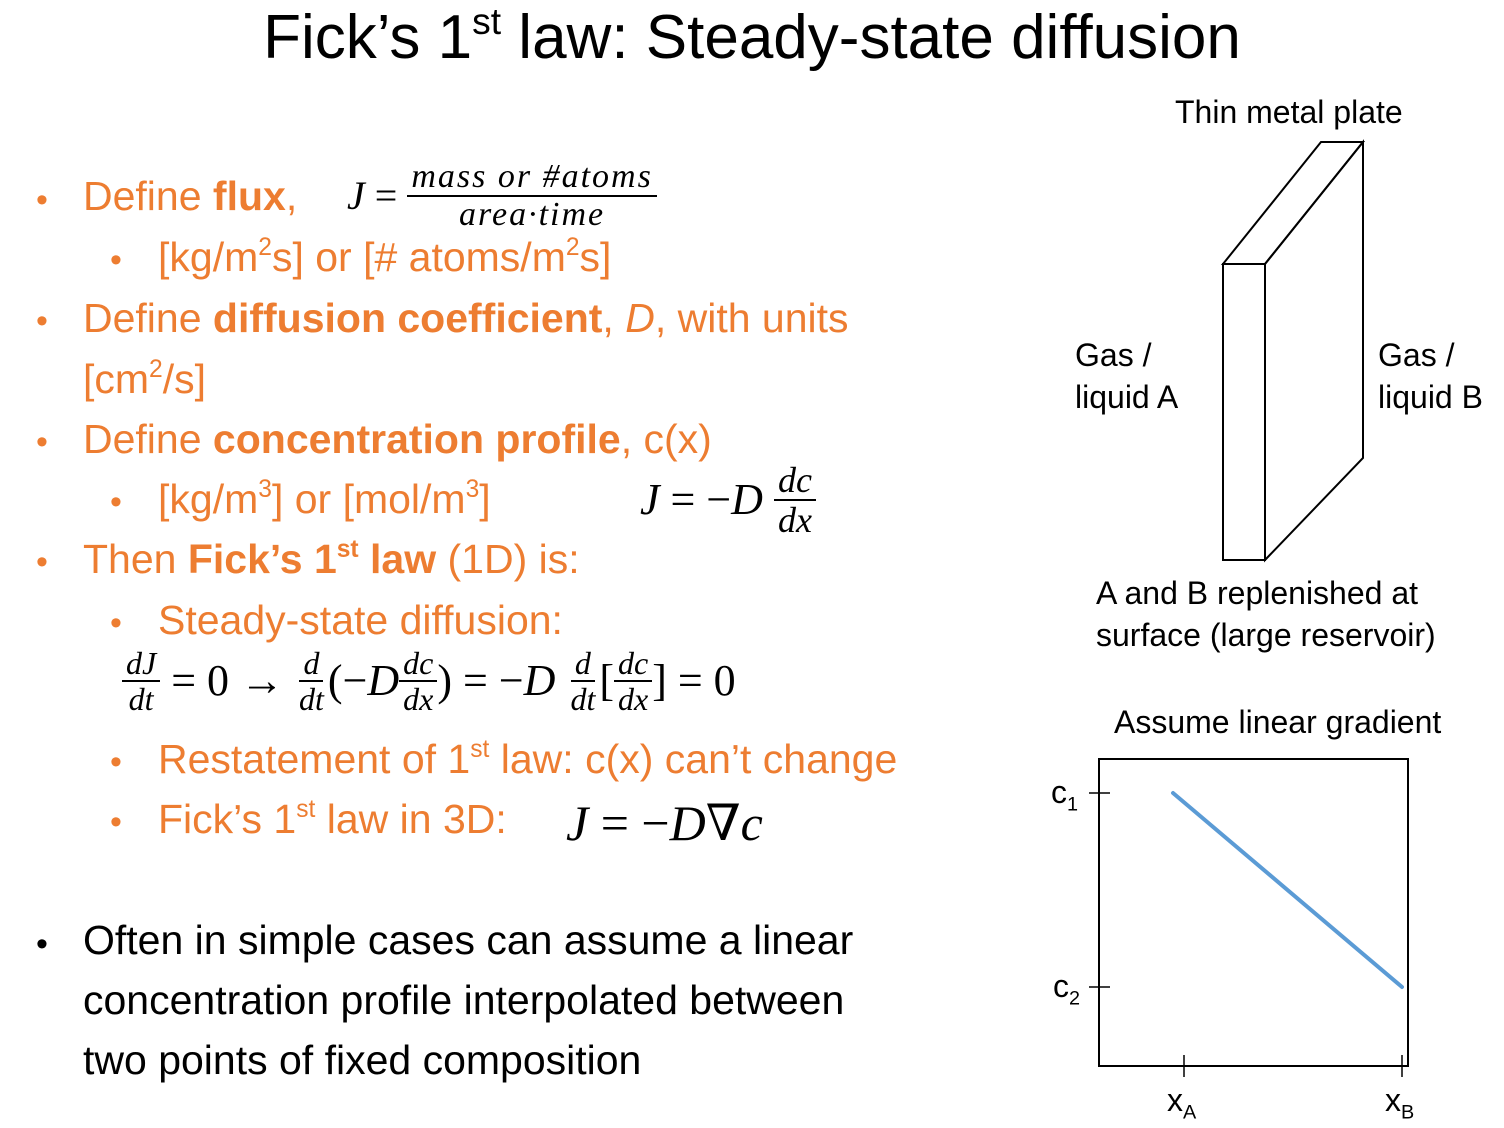 Image resolution: width=1504 pixels, height=1128 pixels. What do you see at coordinates (1278, 722) in the screenshot?
I see `chart-title: Assume linear gradient` at bounding box center [1278, 722].